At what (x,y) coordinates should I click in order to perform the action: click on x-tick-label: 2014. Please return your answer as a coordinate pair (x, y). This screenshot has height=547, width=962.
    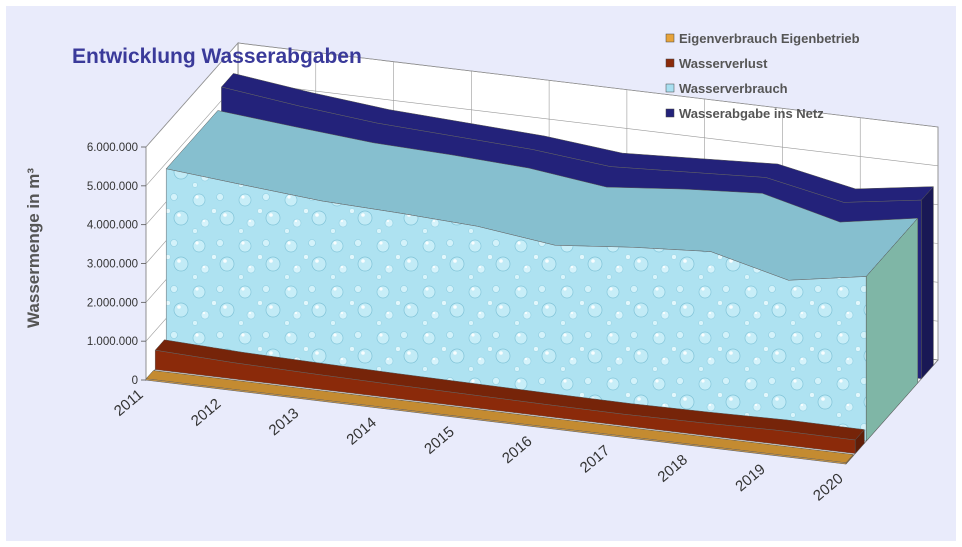
    Looking at the image, I should click on (361, 431).